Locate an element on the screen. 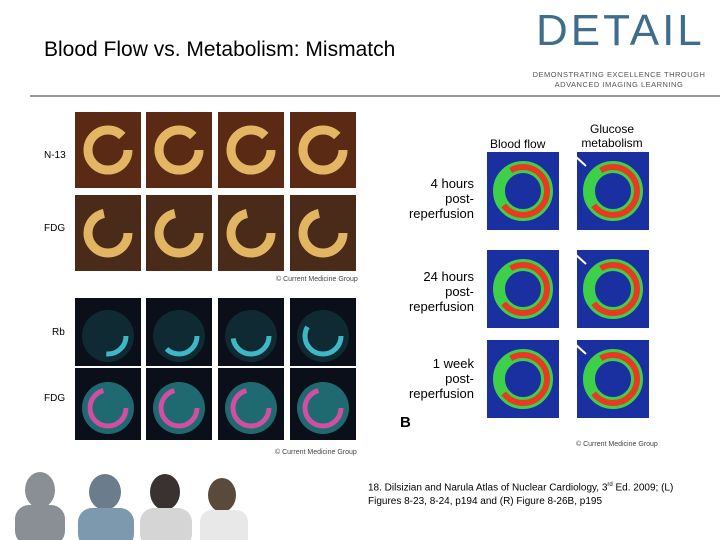 The width and height of the screenshot is (720, 540). column-label: Blood flow is located at coordinates (518, 144).